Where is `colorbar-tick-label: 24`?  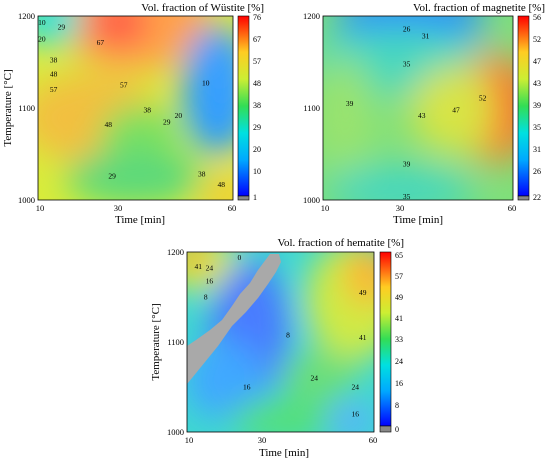
colorbar-tick-label: 24 is located at coordinates (399, 361).